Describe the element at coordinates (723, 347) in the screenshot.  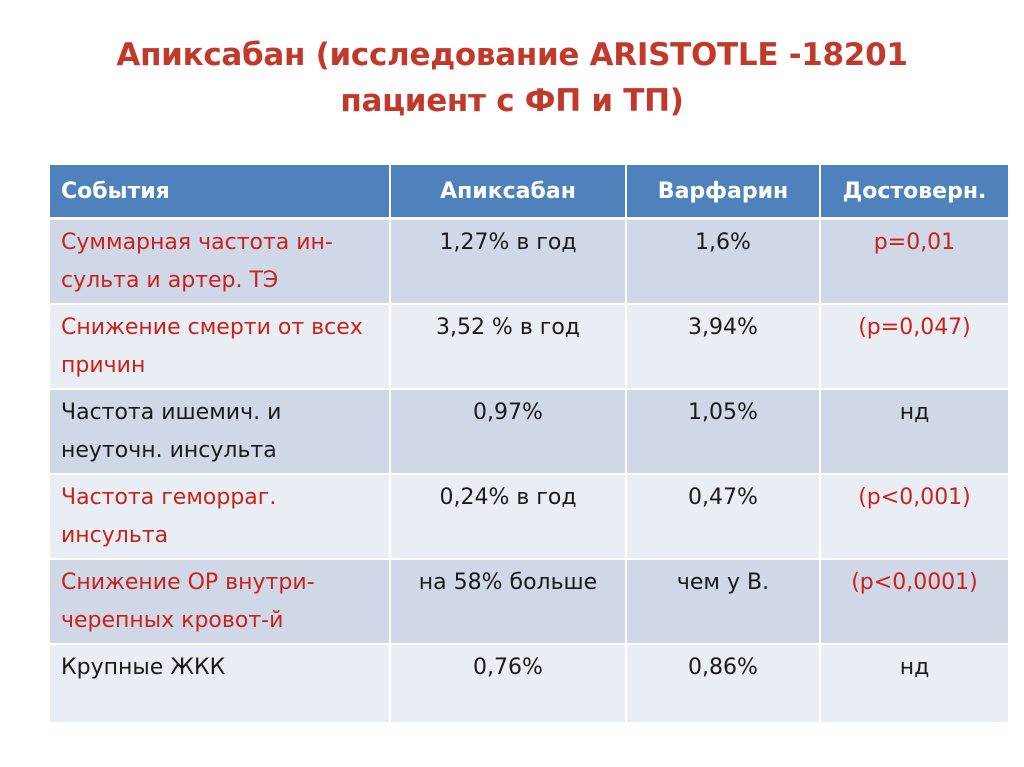
I see `cell-warfarin: 3,94%` at that location.